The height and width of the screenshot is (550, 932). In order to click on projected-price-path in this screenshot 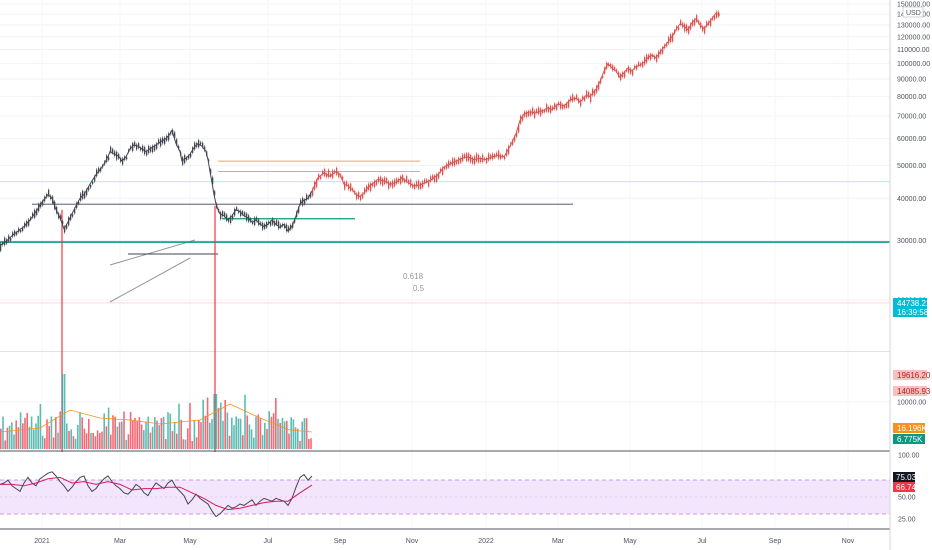, I will do `click(516, 104)`.